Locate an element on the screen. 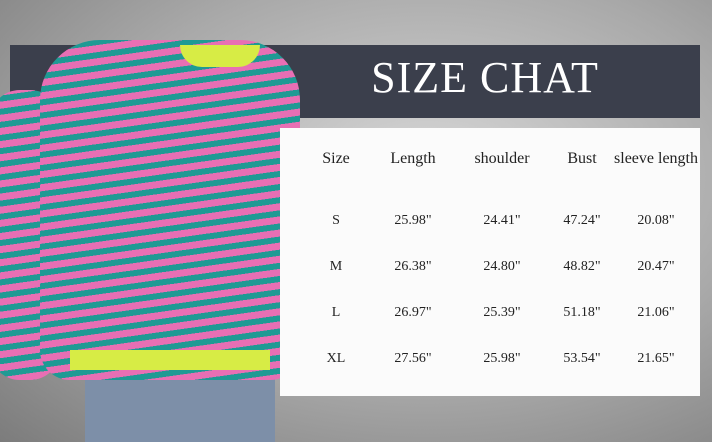 Image resolution: width=712 pixels, height=442 pixels. table-cell: 26.38" is located at coordinates (413, 266).